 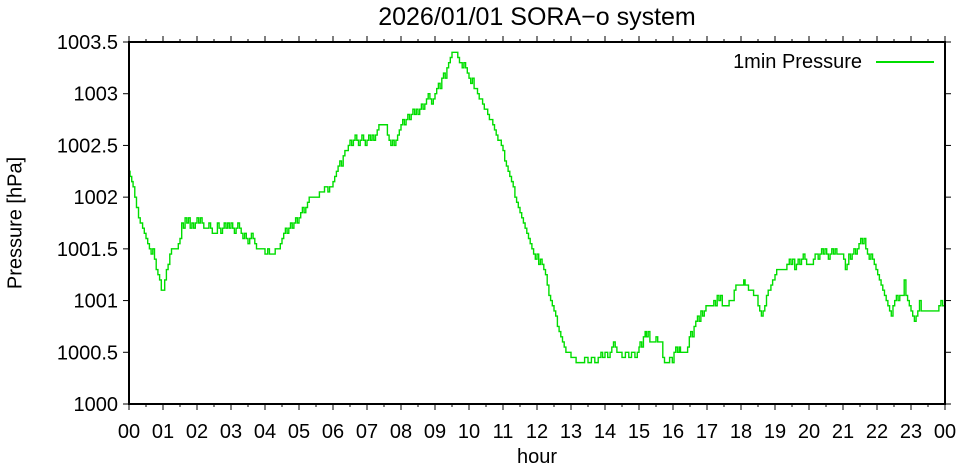 I want to click on x-tick-label: 12, so click(x=537, y=432).